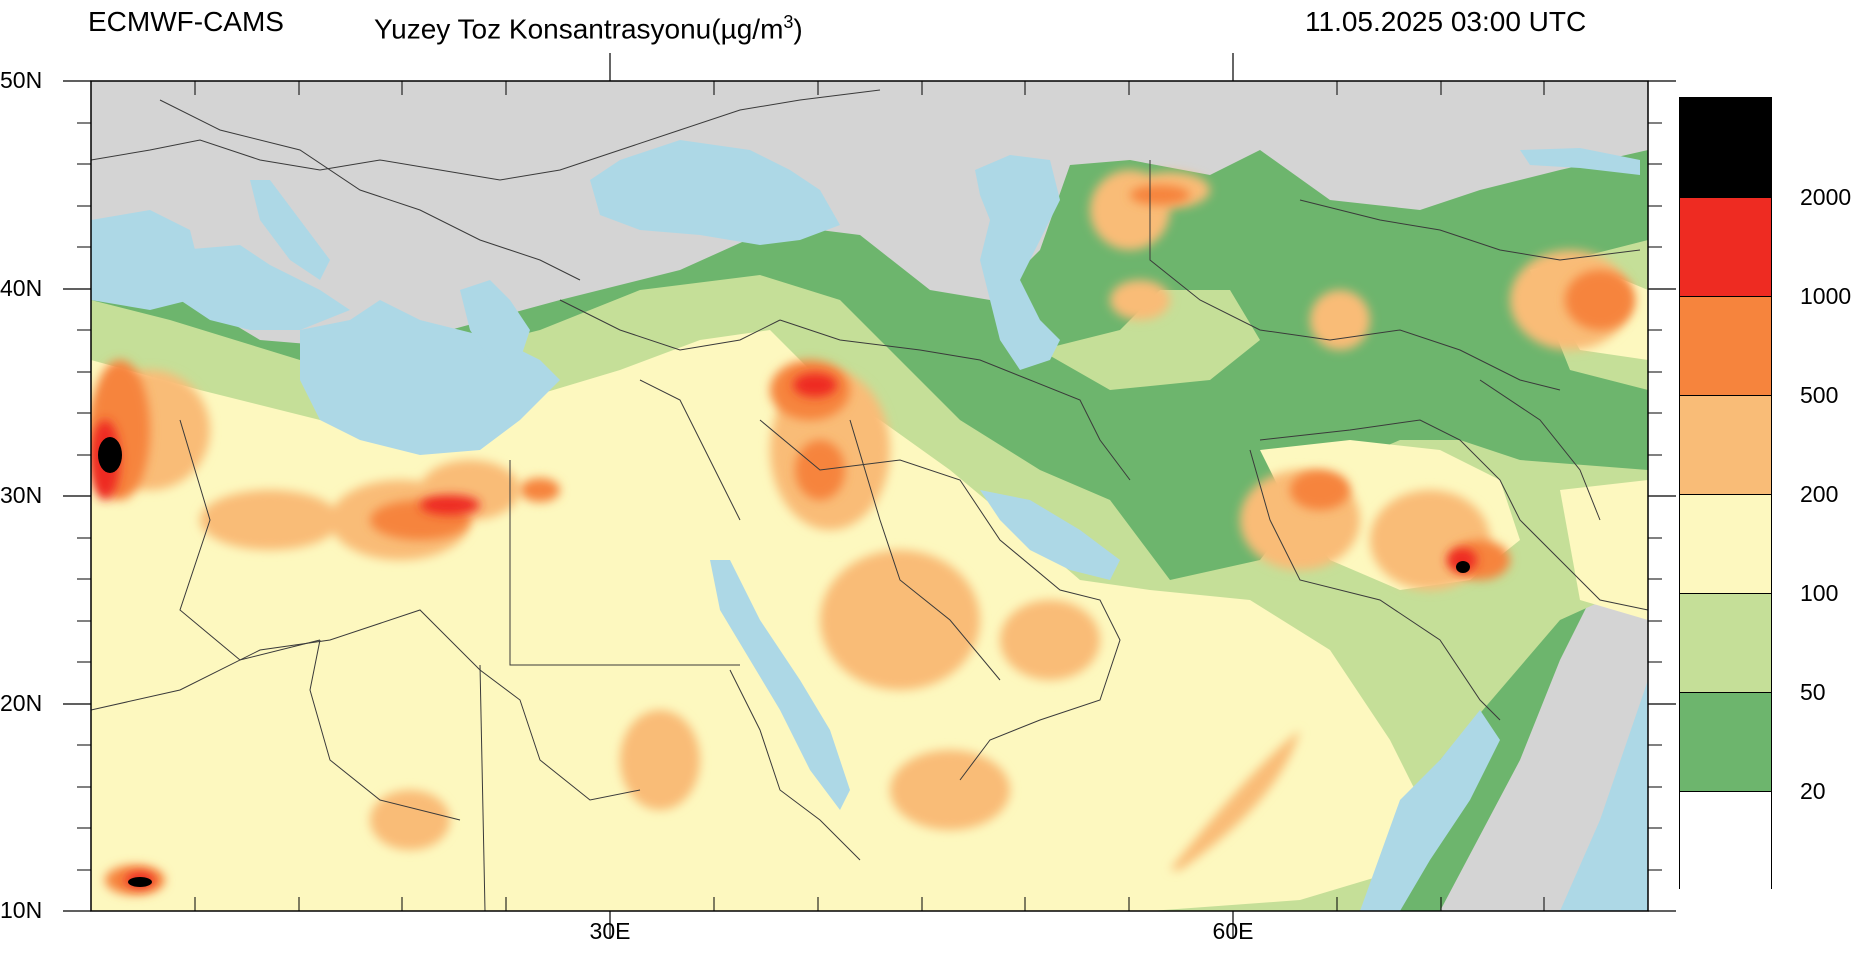 The image size is (1853, 974). What do you see at coordinates (145, 260) in the screenshot?
I see `atlantic-bay` at bounding box center [145, 260].